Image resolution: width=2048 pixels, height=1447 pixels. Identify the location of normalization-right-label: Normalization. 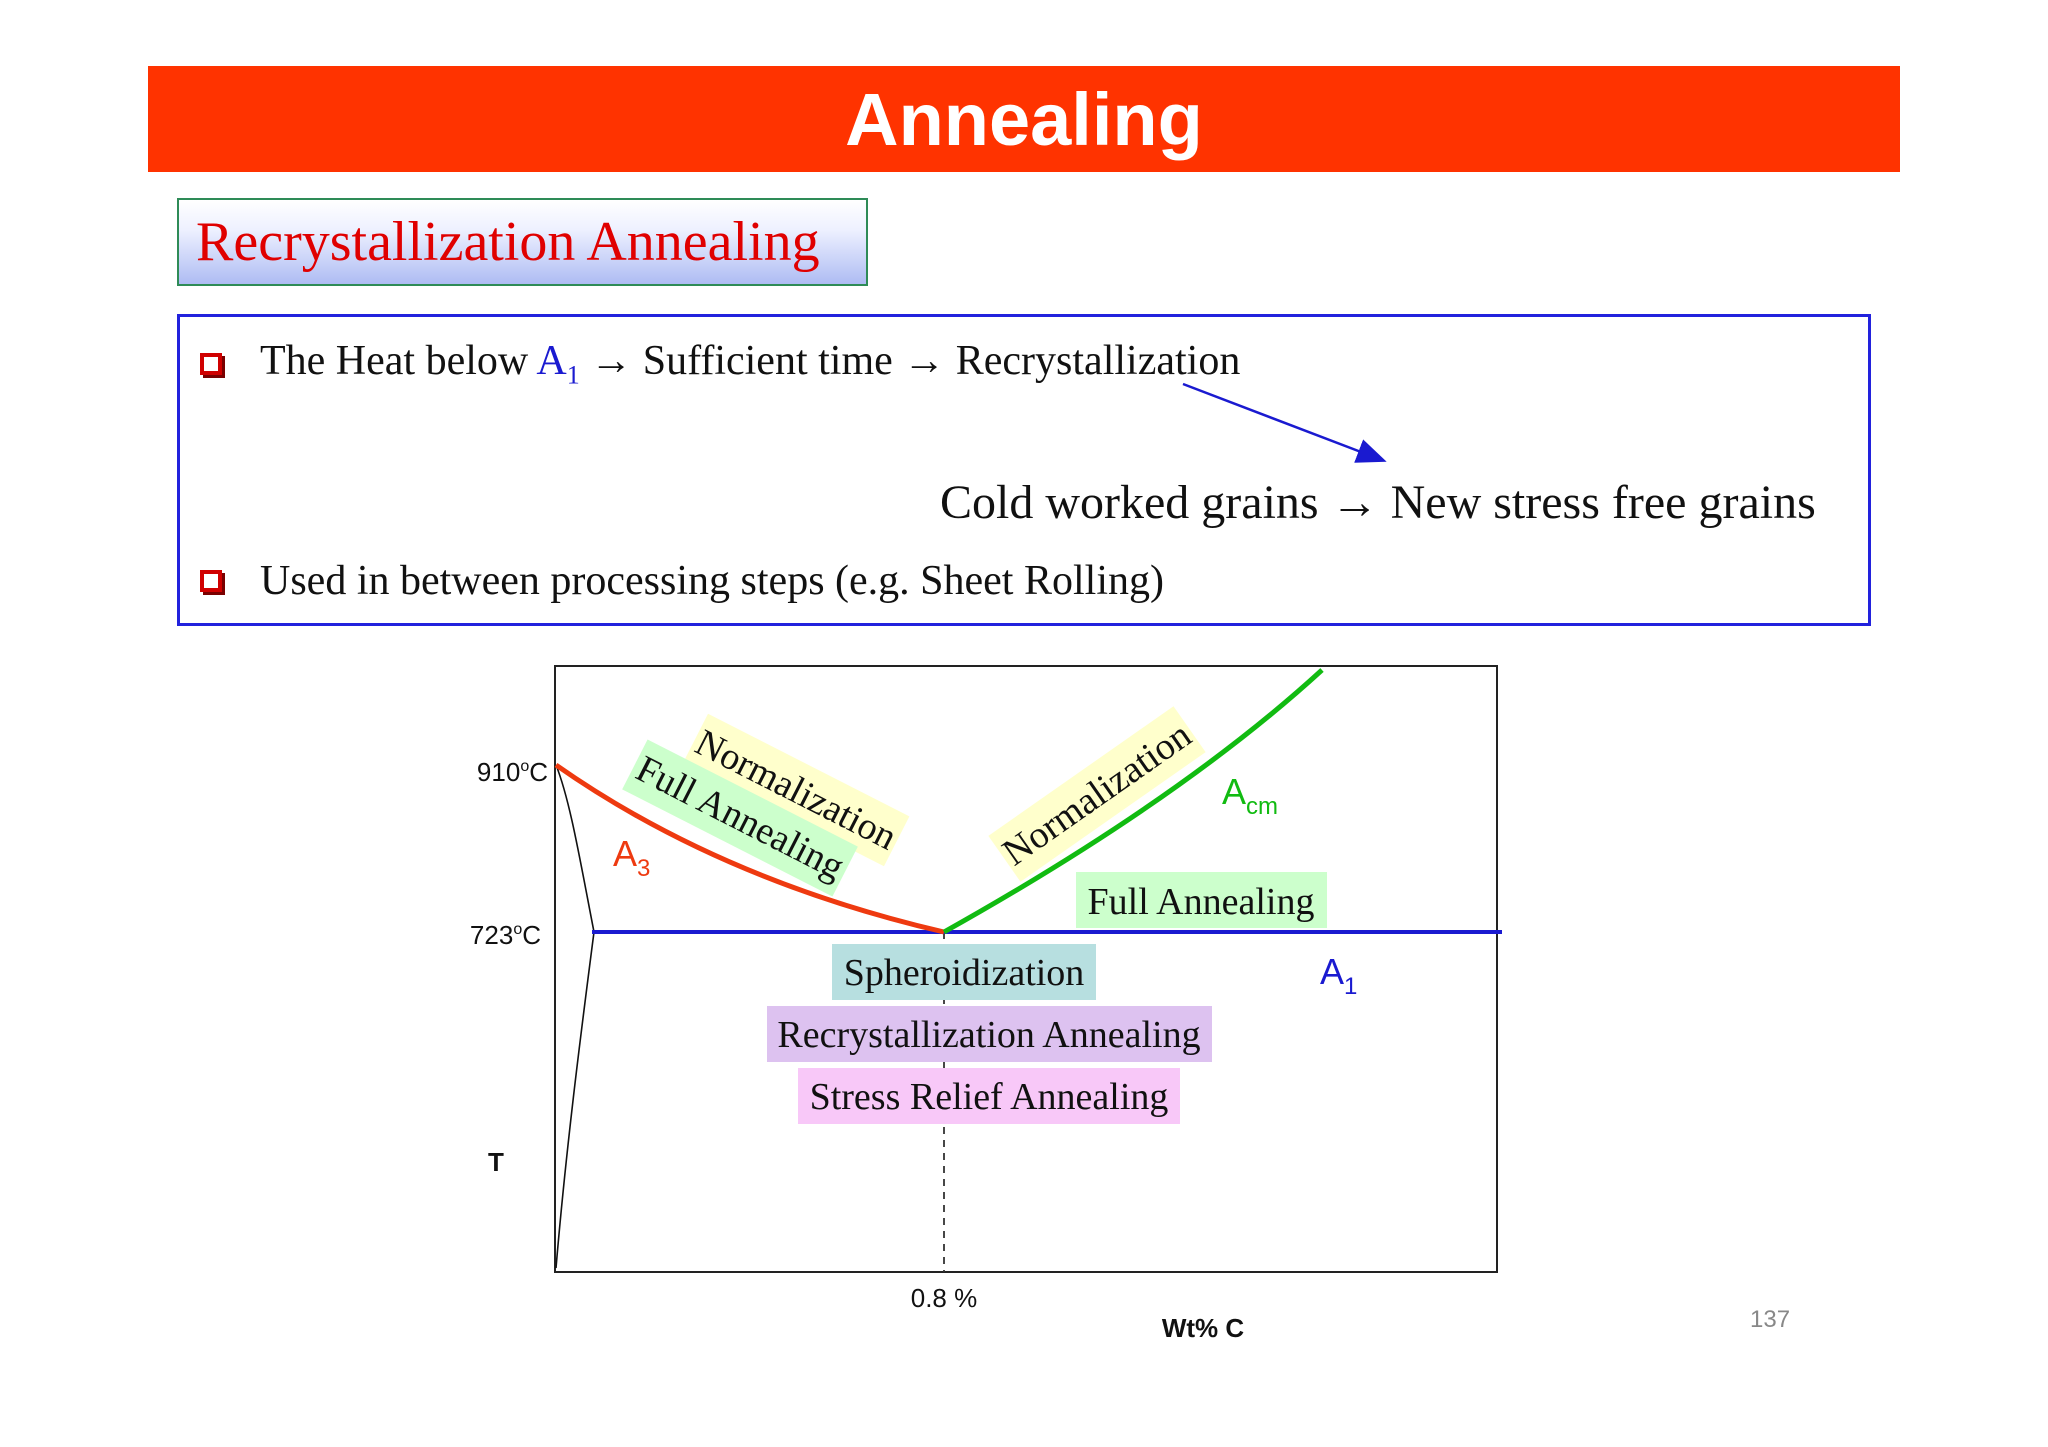
(1097, 794).